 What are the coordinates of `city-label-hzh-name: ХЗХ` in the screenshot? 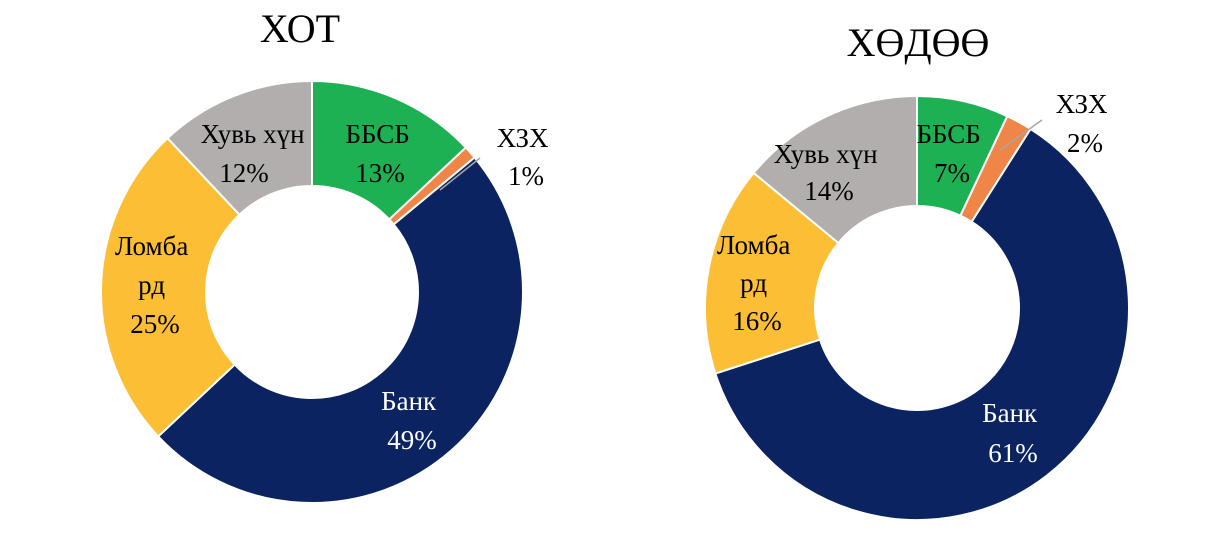 It's located at (523, 138).